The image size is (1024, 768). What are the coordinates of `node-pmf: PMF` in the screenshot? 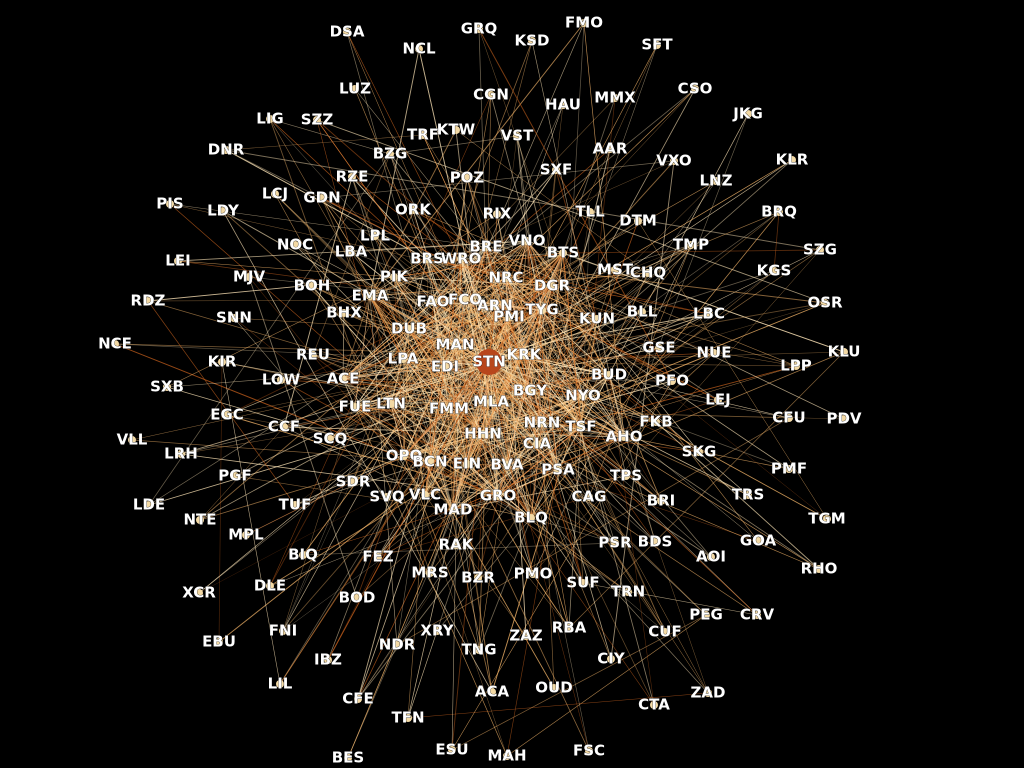 It's located at (789, 468).